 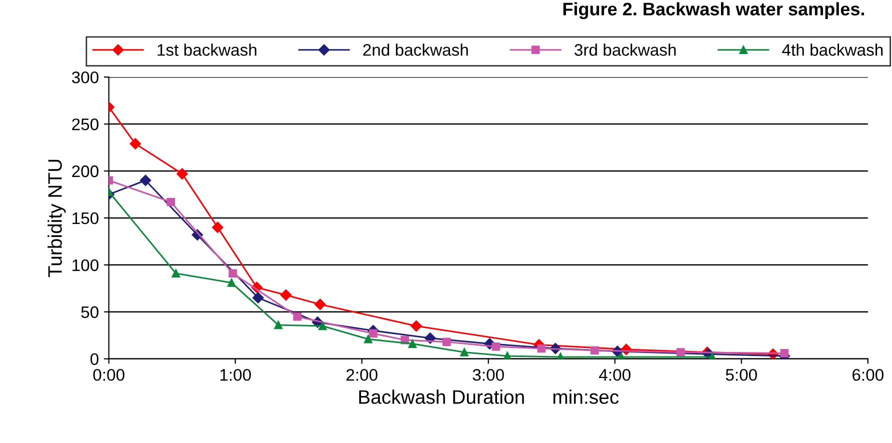 What do you see at coordinates (415, 50) in the screenshot?
I see `legend-label: 2nd backwash` at bounding box center [415, 50].